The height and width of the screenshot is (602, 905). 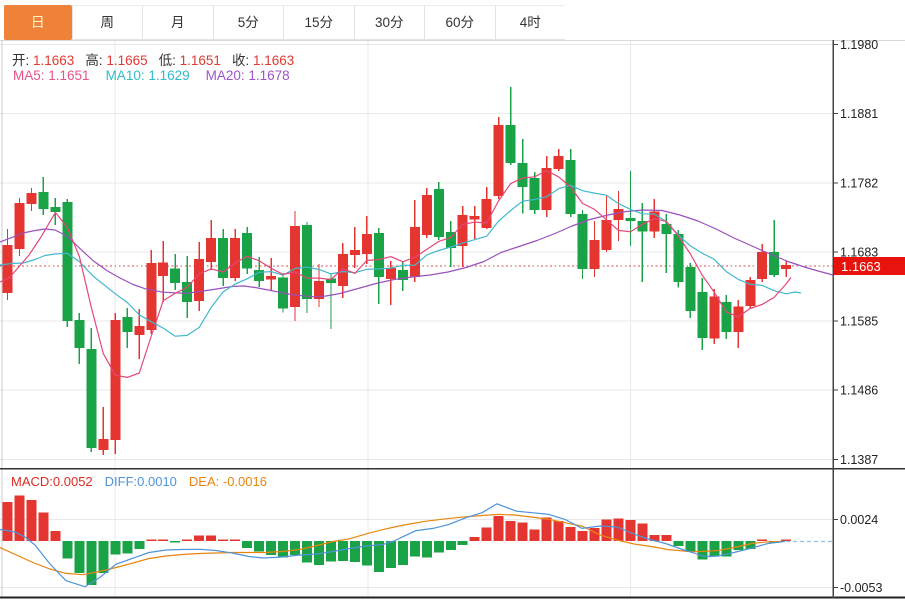 I want to click on svg-text: 1.1683, so click(x=859, y=252).